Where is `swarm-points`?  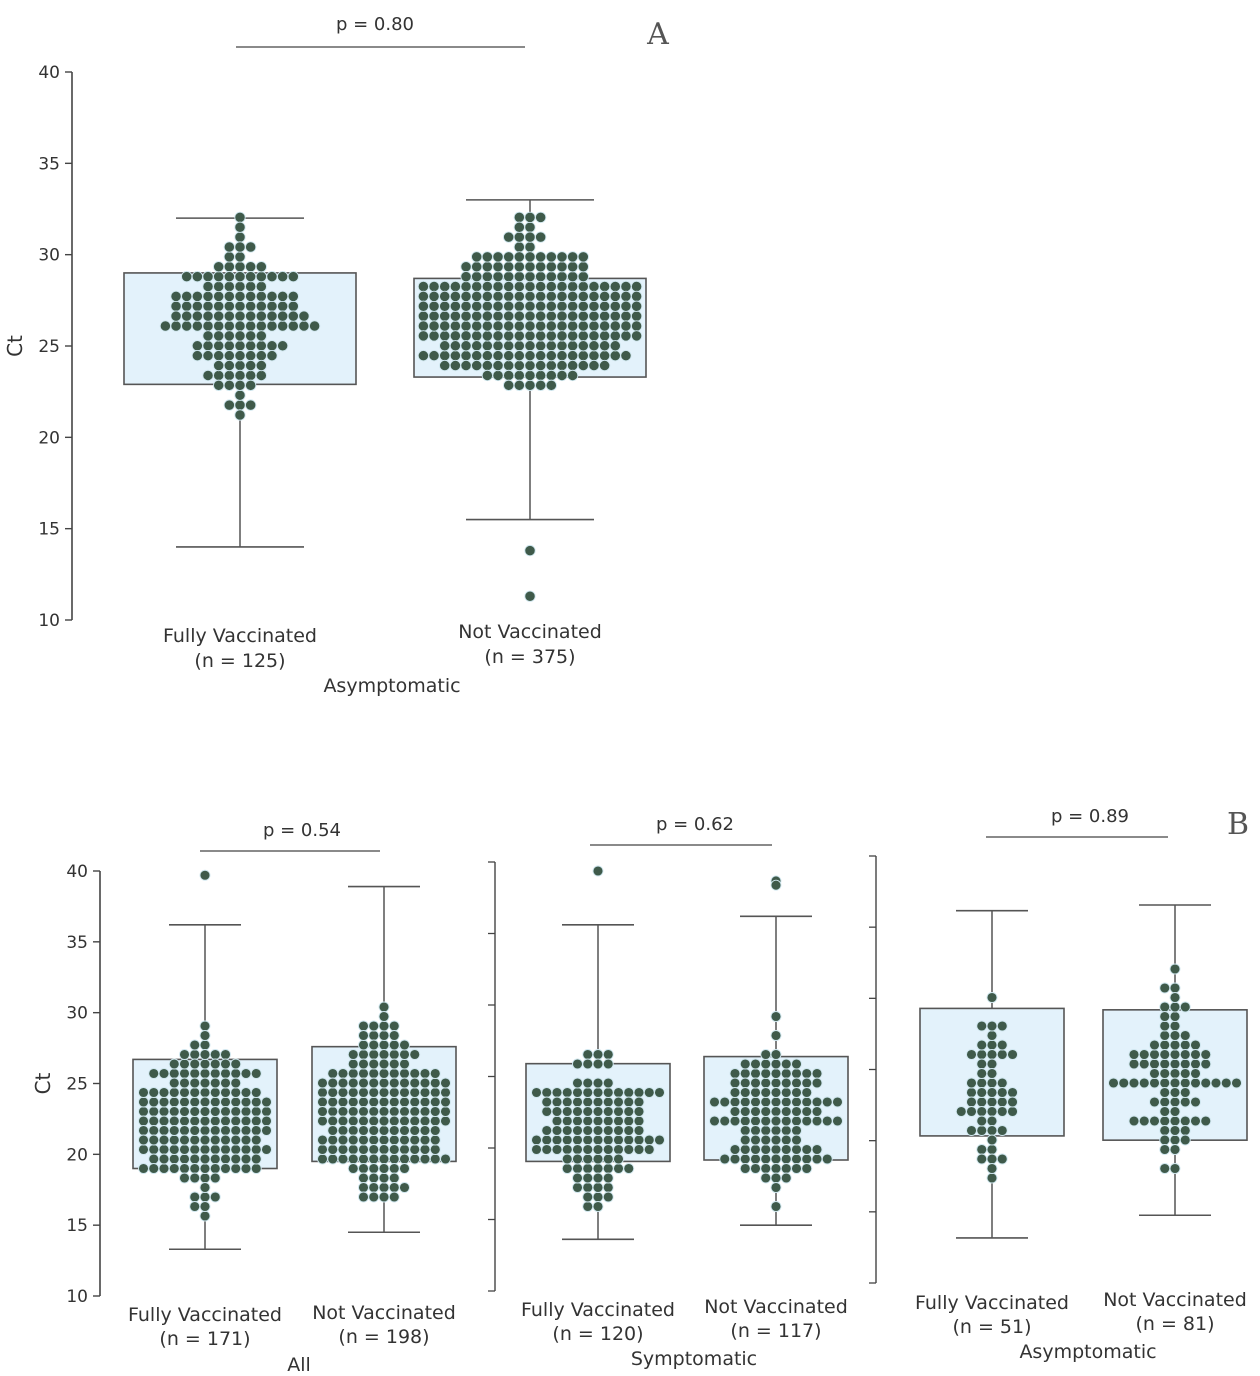
swarm-points is located at coordinates (986, 1088).